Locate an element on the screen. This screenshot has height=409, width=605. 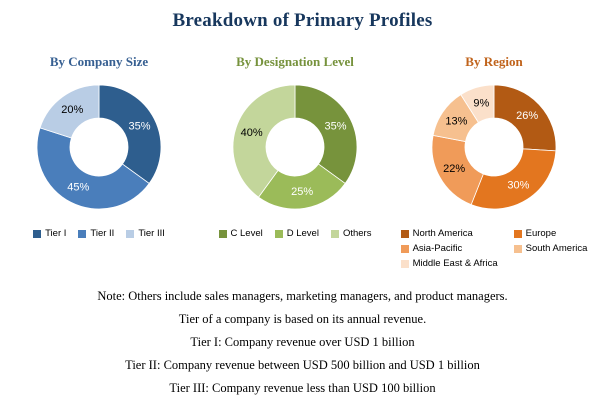
segment-percent-label-south-america: 13% is located at coordinates (456, 121).